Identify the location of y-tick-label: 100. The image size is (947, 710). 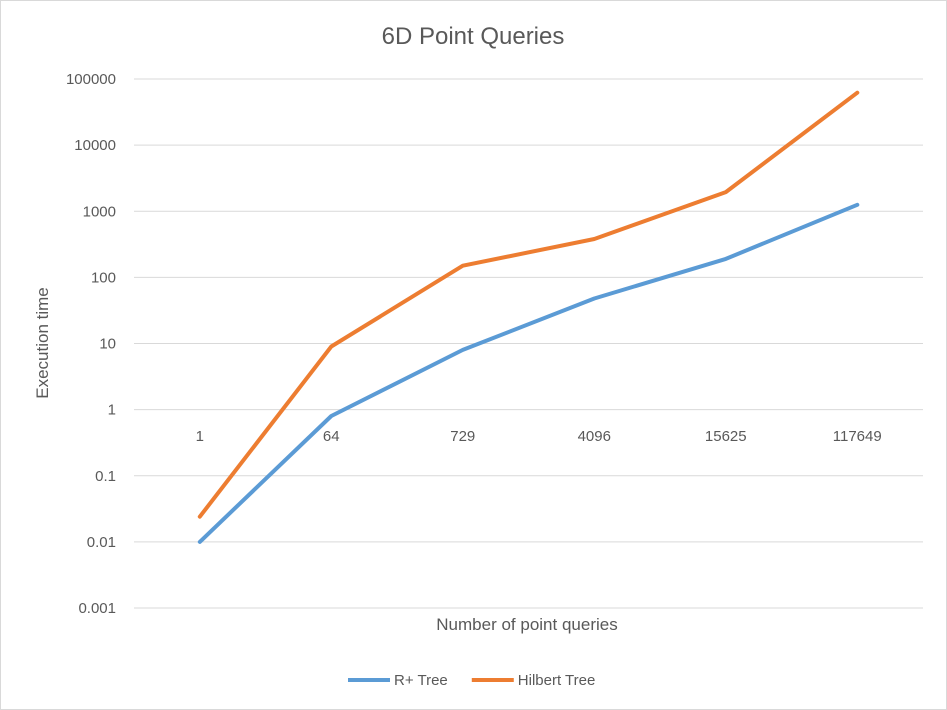
(103, 277).